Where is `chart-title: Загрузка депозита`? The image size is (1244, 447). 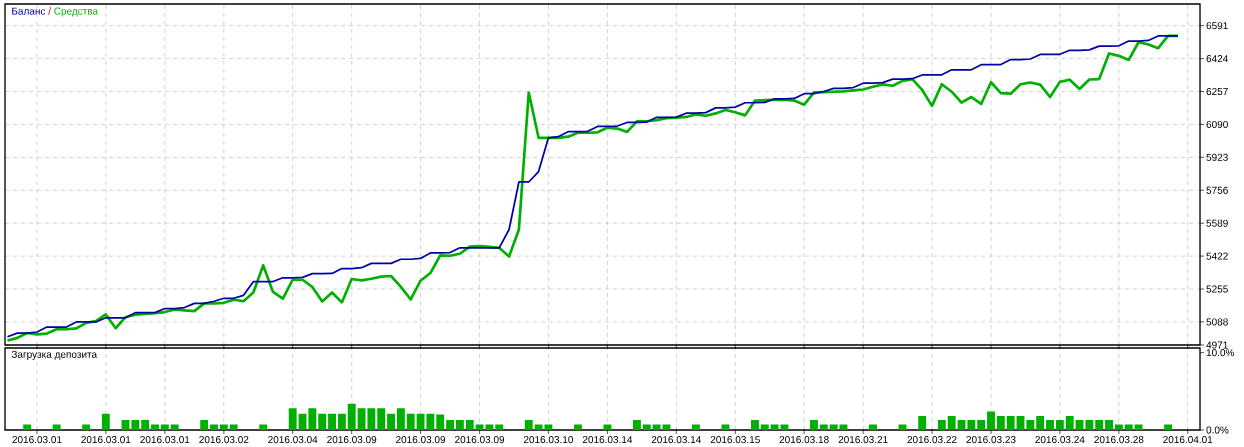
chart-title: Загрузка депозита is located at coordinates (54, 355).